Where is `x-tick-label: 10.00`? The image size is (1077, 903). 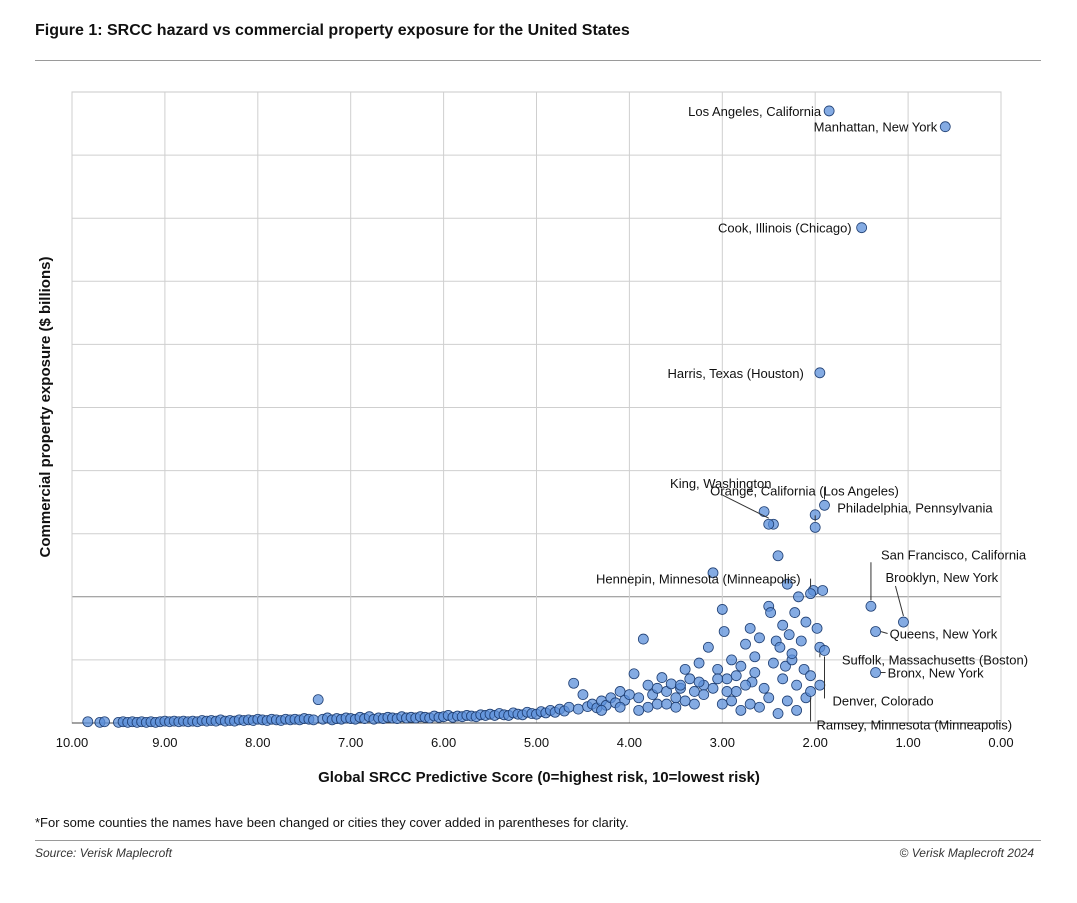 x-tick-label: 10.00 is located at coordinates (72, 742).